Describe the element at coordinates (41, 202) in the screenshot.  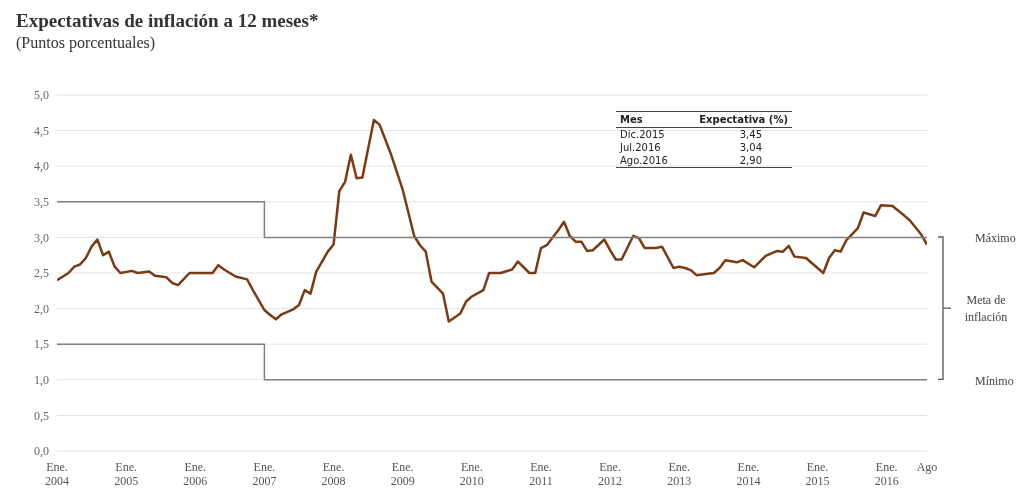
I see `y-tick-label: 3,5` at that location.